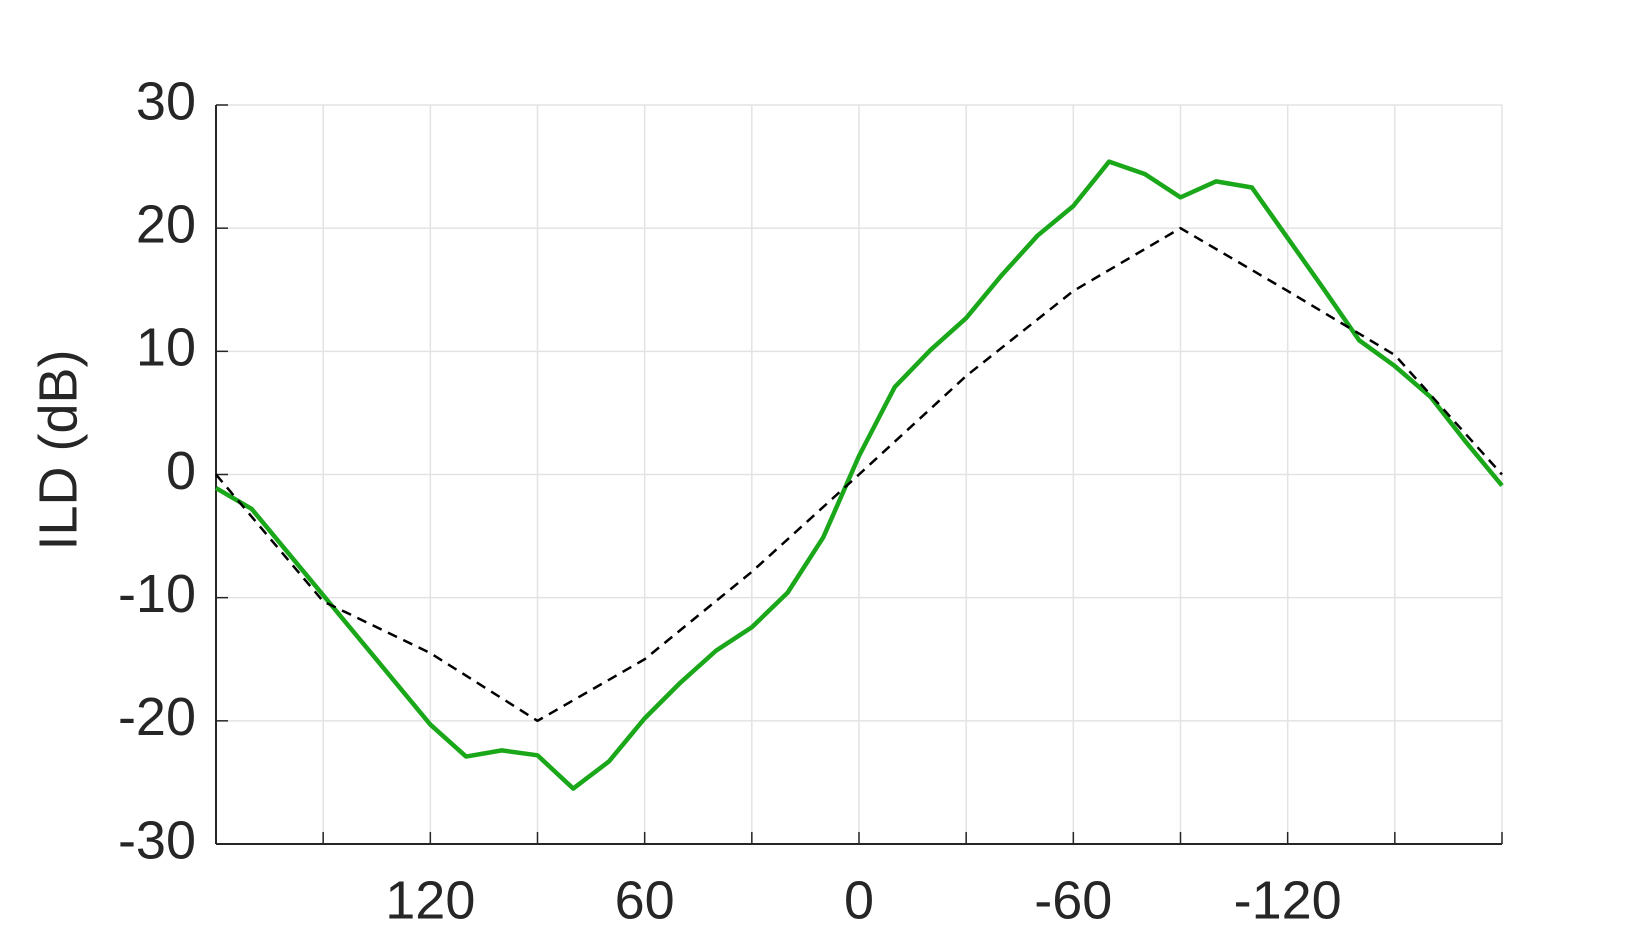  What do you see at coordinates (157, 840) in the screenshot?
I see `y-tick-label: -30` at bounding box center [157, 840].